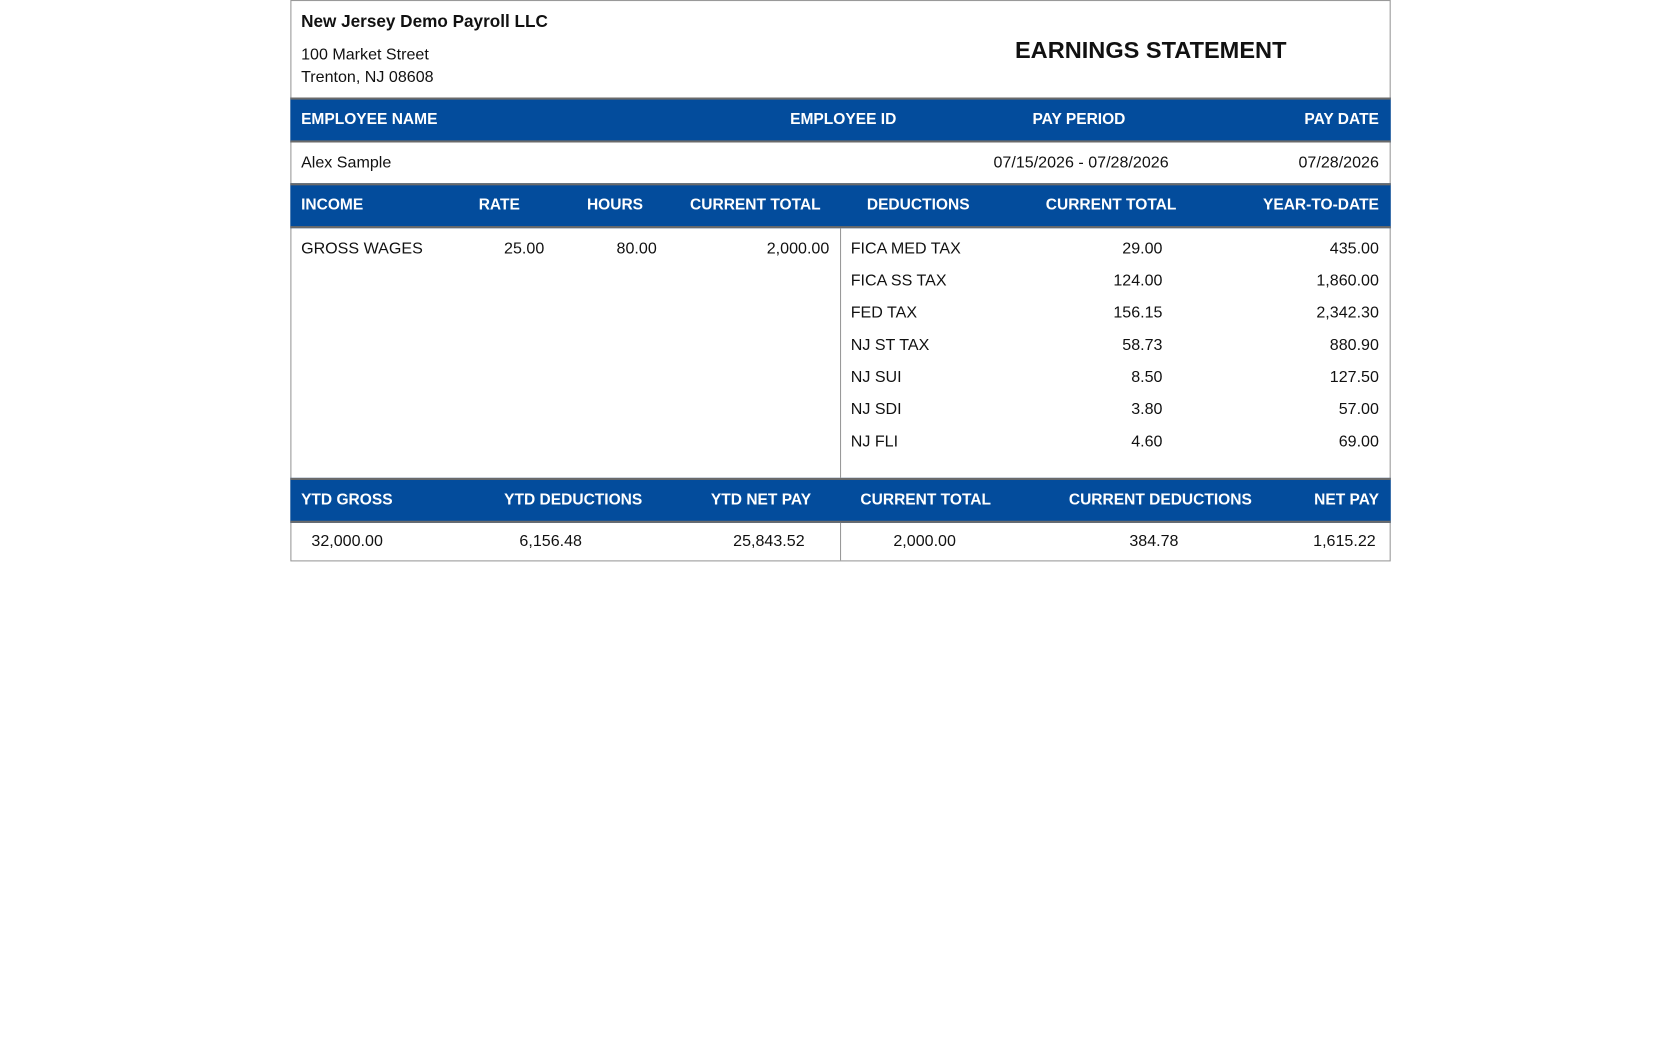  Describe the element at coordinates (1150, 50) in the screenshot. I see `statement-title: EARNINGS STATEMENT` at that location.